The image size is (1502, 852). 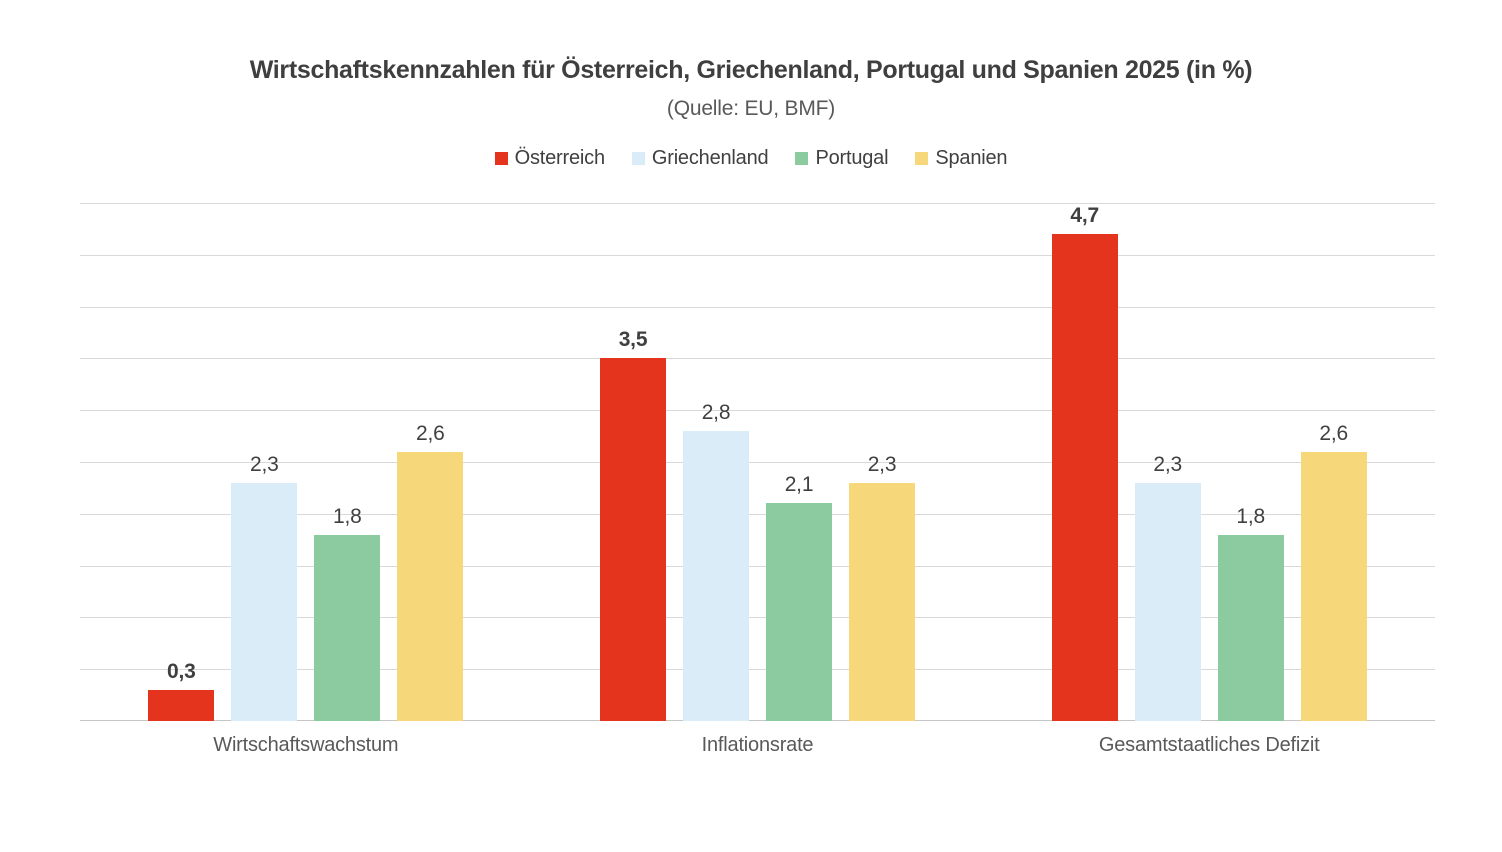 I want to click on legend-item: Griechenland, so click(x=700, y=158).